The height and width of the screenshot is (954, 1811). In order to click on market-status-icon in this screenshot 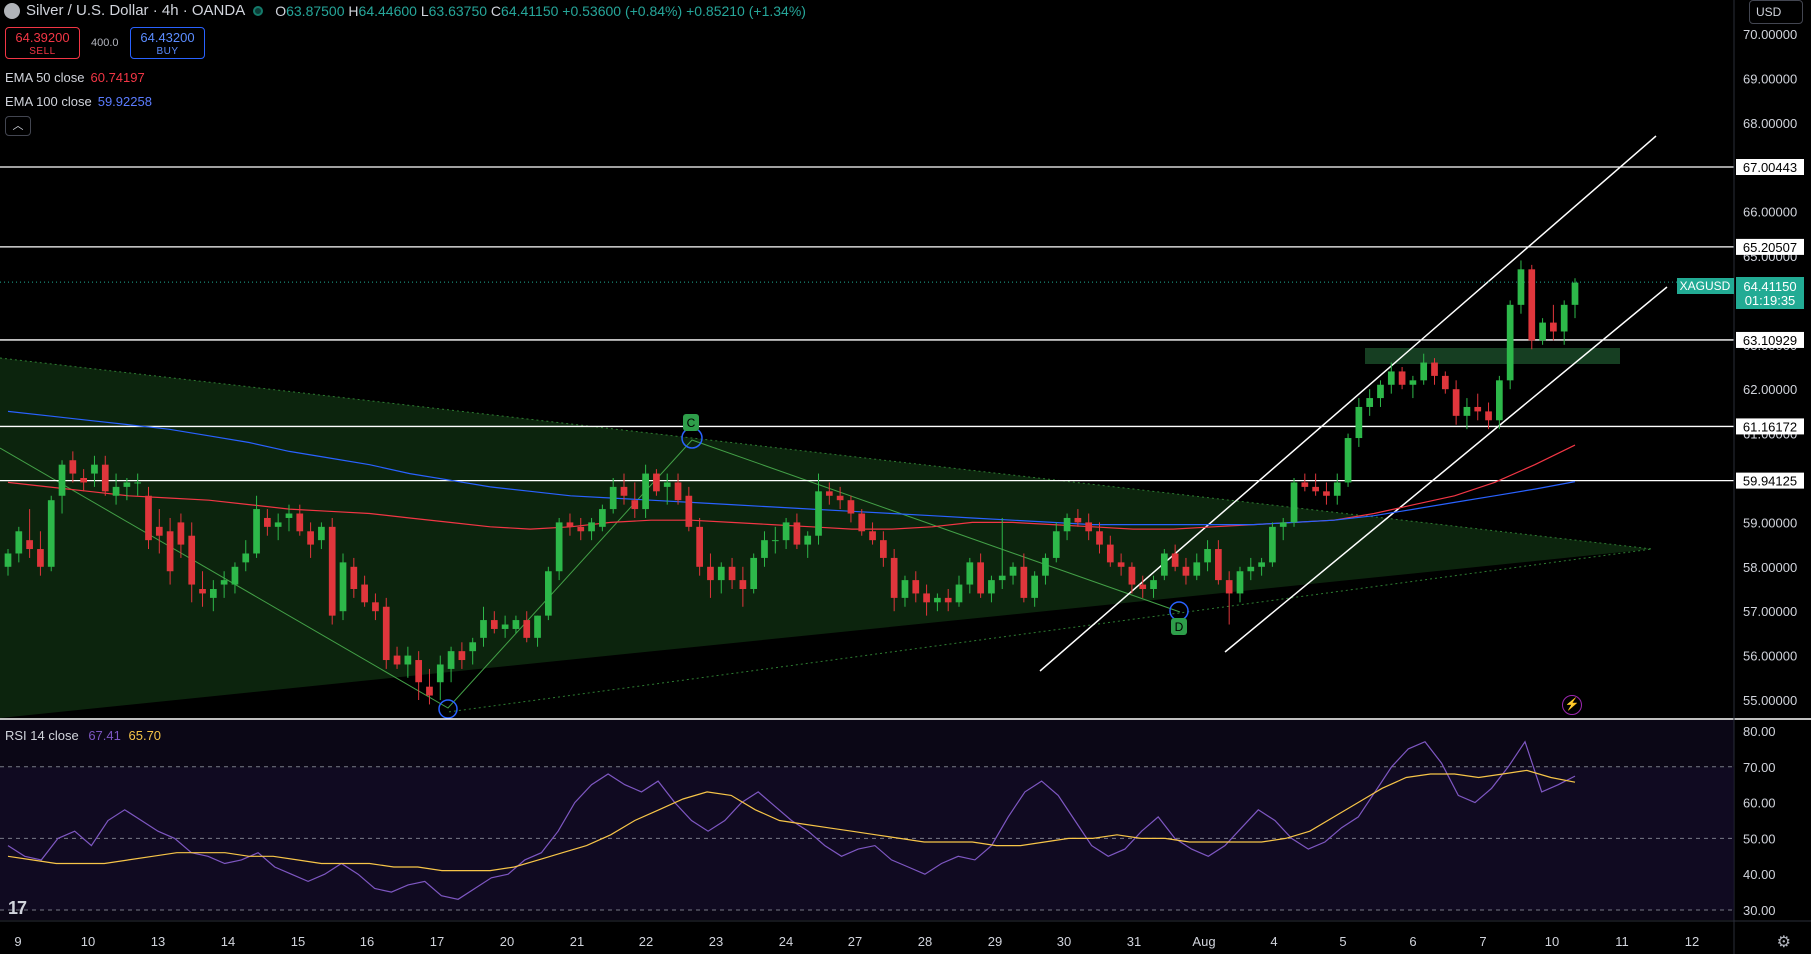, I will do `click(258, 10)`.